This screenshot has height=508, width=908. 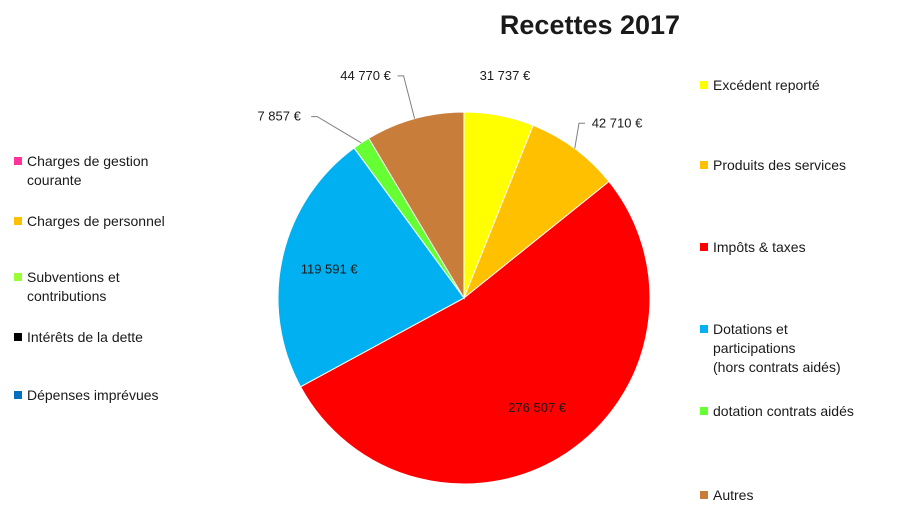 What do you see at coordinates (330, 269) in the screenshot?
I see `slice-value-label: 119 591 €` at bounding box center [330, 269].